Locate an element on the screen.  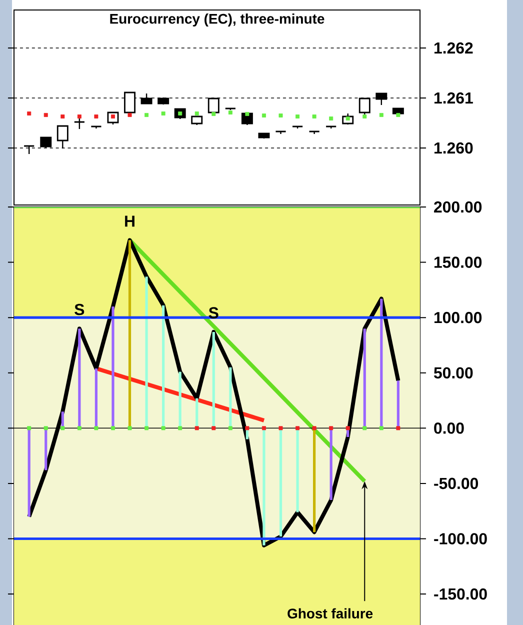
annotation: H is located at coordinates (129, 221).